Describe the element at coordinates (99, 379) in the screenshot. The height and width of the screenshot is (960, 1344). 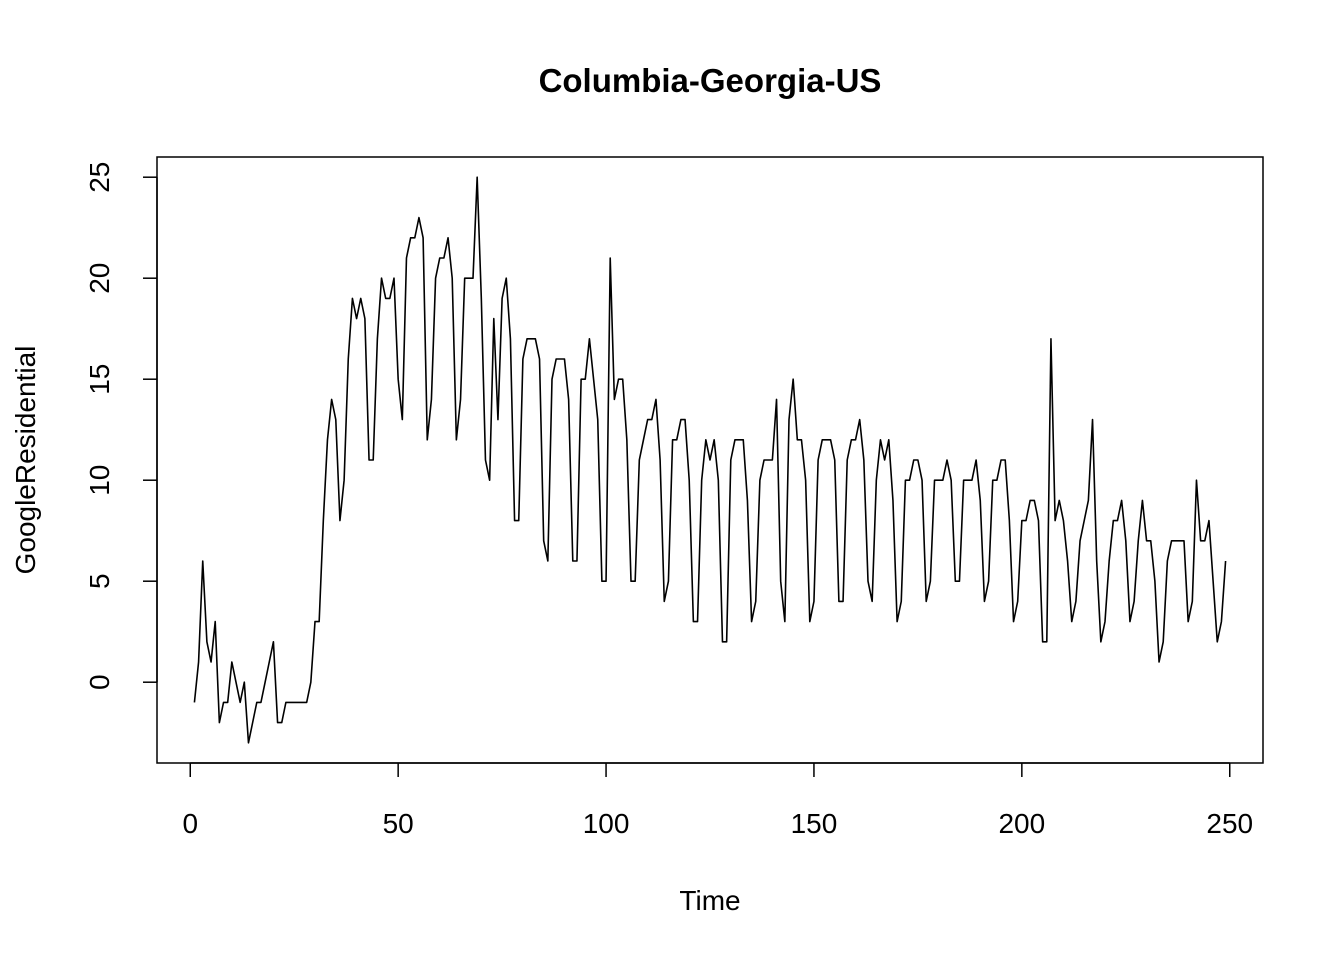
I see `y-tick-label: 15` at that location.